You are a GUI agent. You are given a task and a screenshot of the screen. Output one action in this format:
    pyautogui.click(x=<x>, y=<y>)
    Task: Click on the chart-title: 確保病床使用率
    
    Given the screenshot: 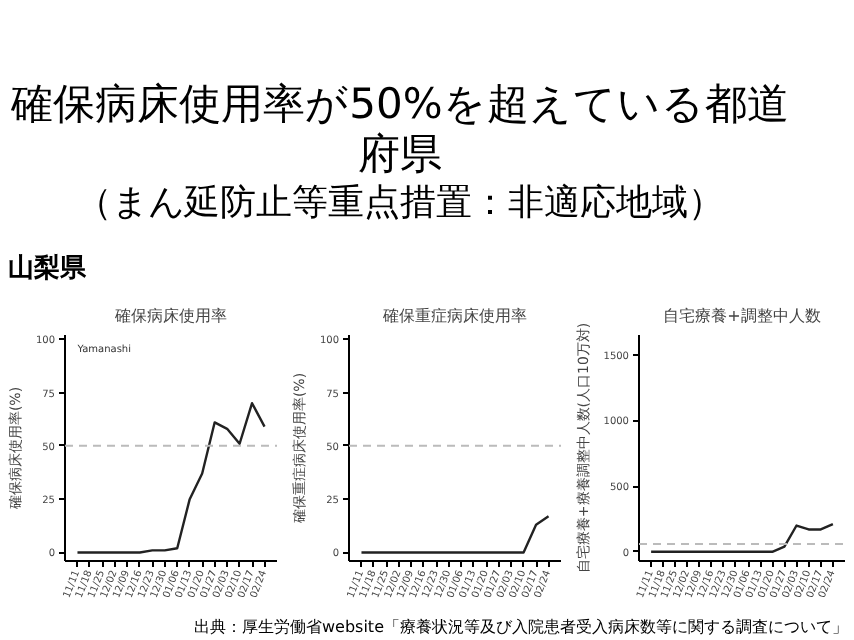 What is the action you would take?
    pyautogui.click(x=170, y=316)
    